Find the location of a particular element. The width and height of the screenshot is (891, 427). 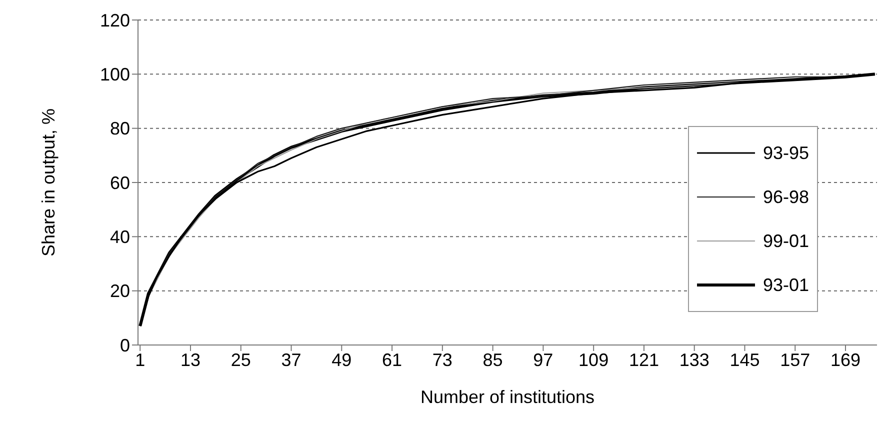

legend-label: 99-01 is located at coordinates (786, 241).